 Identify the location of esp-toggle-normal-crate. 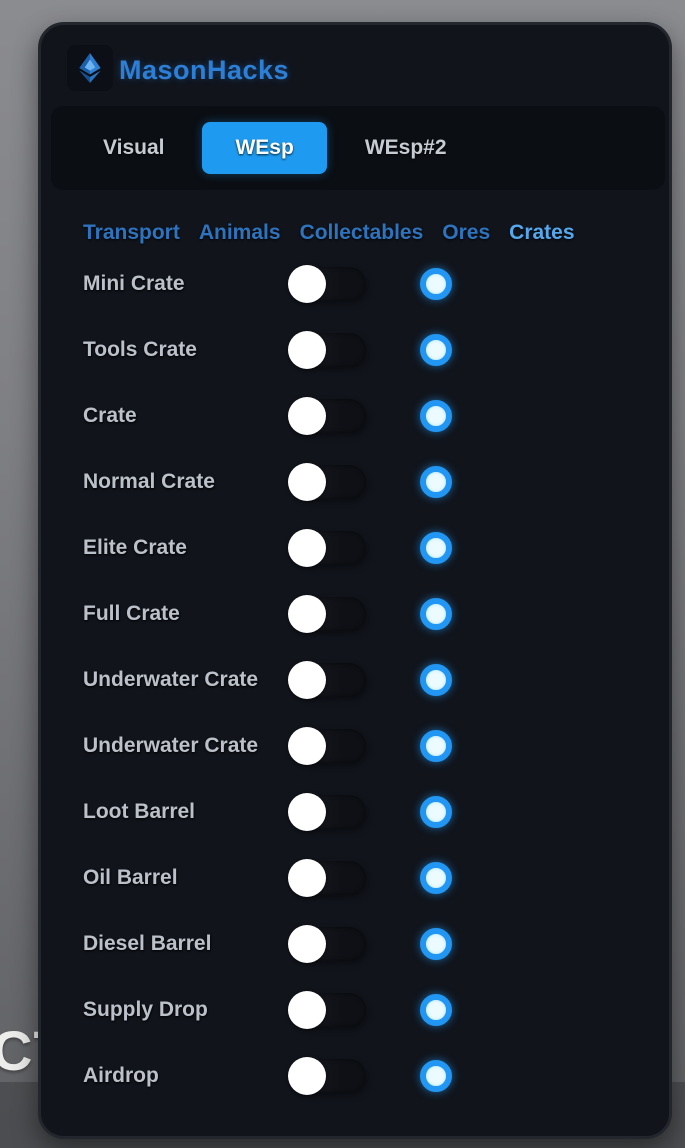
(327, 482).